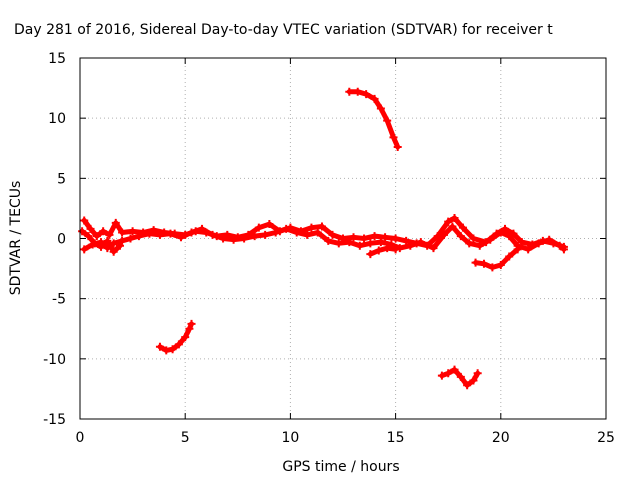 This screenshot has width=640, height=480. Describe the element at coordinates (185, 438) in the screenshot. I see `x-tick-label: 5` at that location.